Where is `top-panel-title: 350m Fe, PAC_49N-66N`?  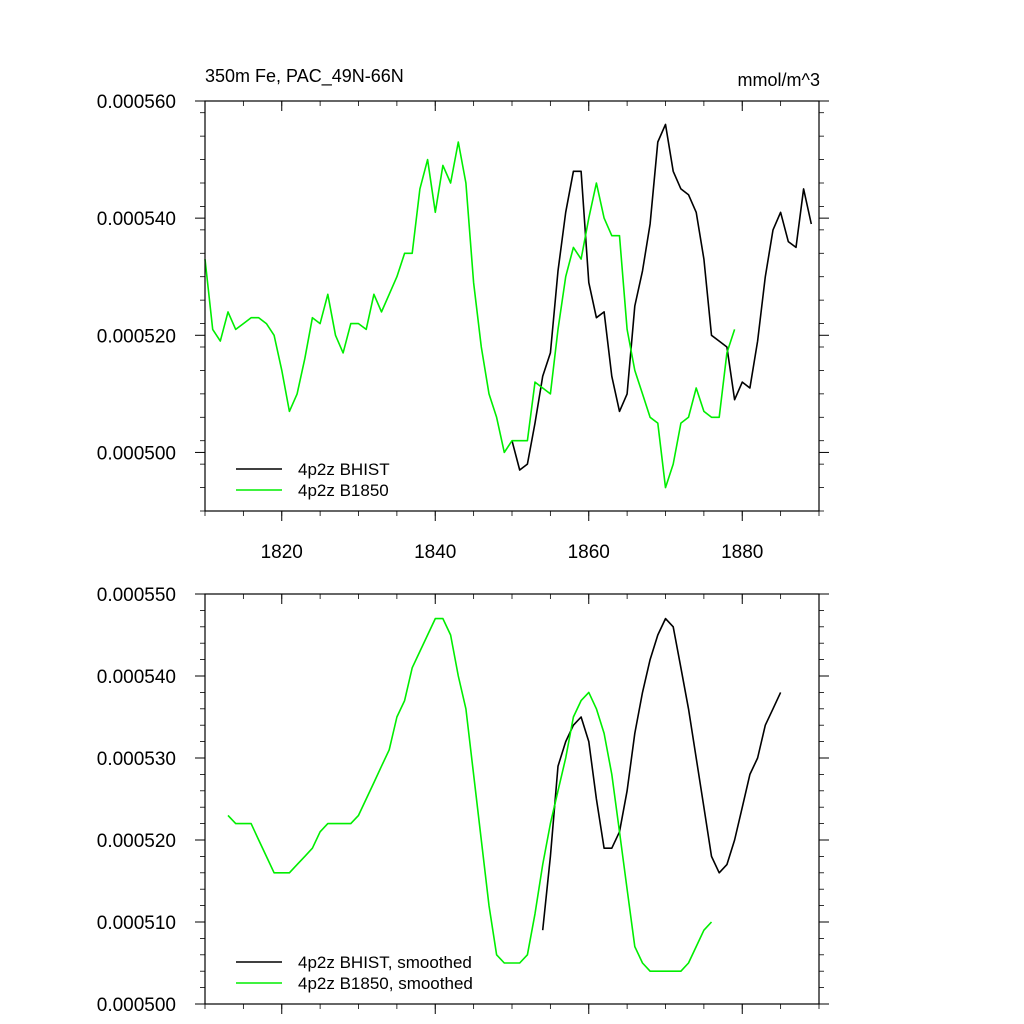 top-panel-title: 350m Fe, PAC_49N-66N is located at coordinates (304, 76).